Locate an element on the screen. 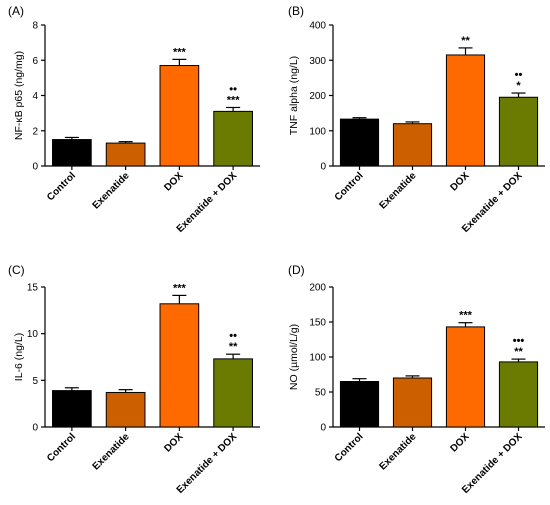 The height and width of the screenshot is (505, 550). y-axis-label: NO (µmol/L/g) is located at coordinates (294, 357).